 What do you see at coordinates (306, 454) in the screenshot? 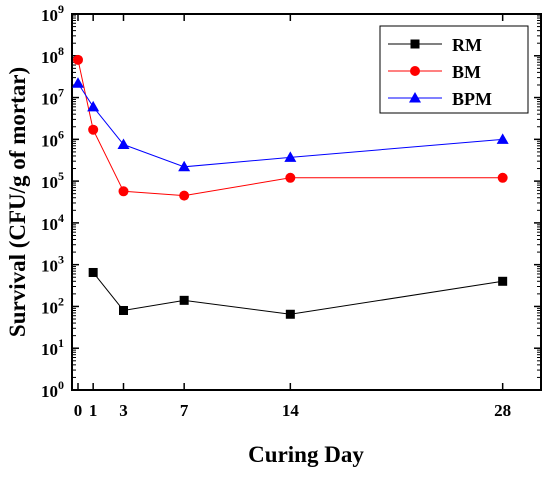
I see `x-axis-title: Curing Day` at bounding box center [306, 454].